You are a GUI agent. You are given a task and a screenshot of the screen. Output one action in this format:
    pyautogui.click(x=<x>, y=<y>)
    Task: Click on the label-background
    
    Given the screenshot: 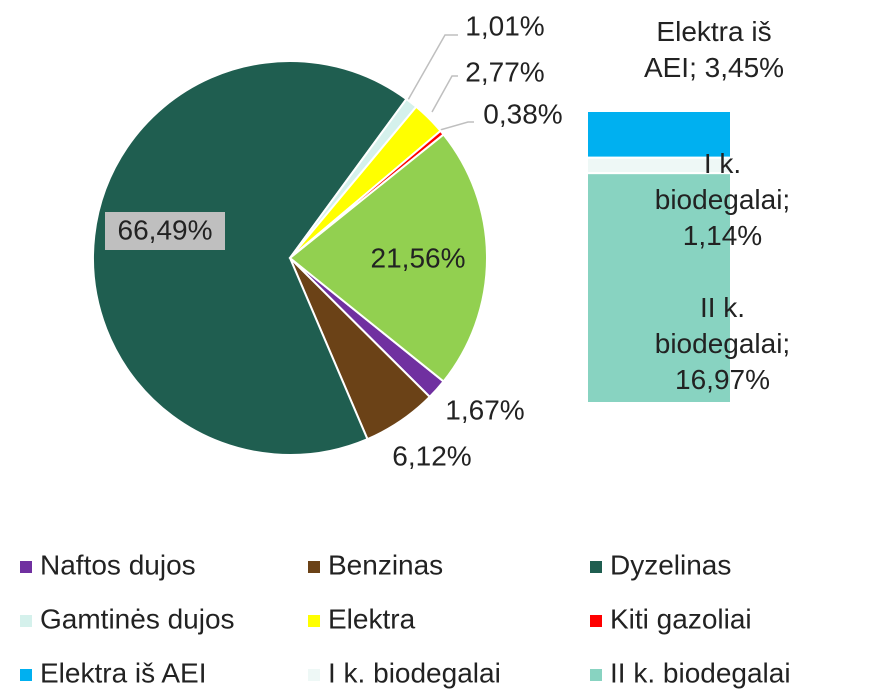 What is the action you would take?
    pyautogui.click(x=165, y=231)
    